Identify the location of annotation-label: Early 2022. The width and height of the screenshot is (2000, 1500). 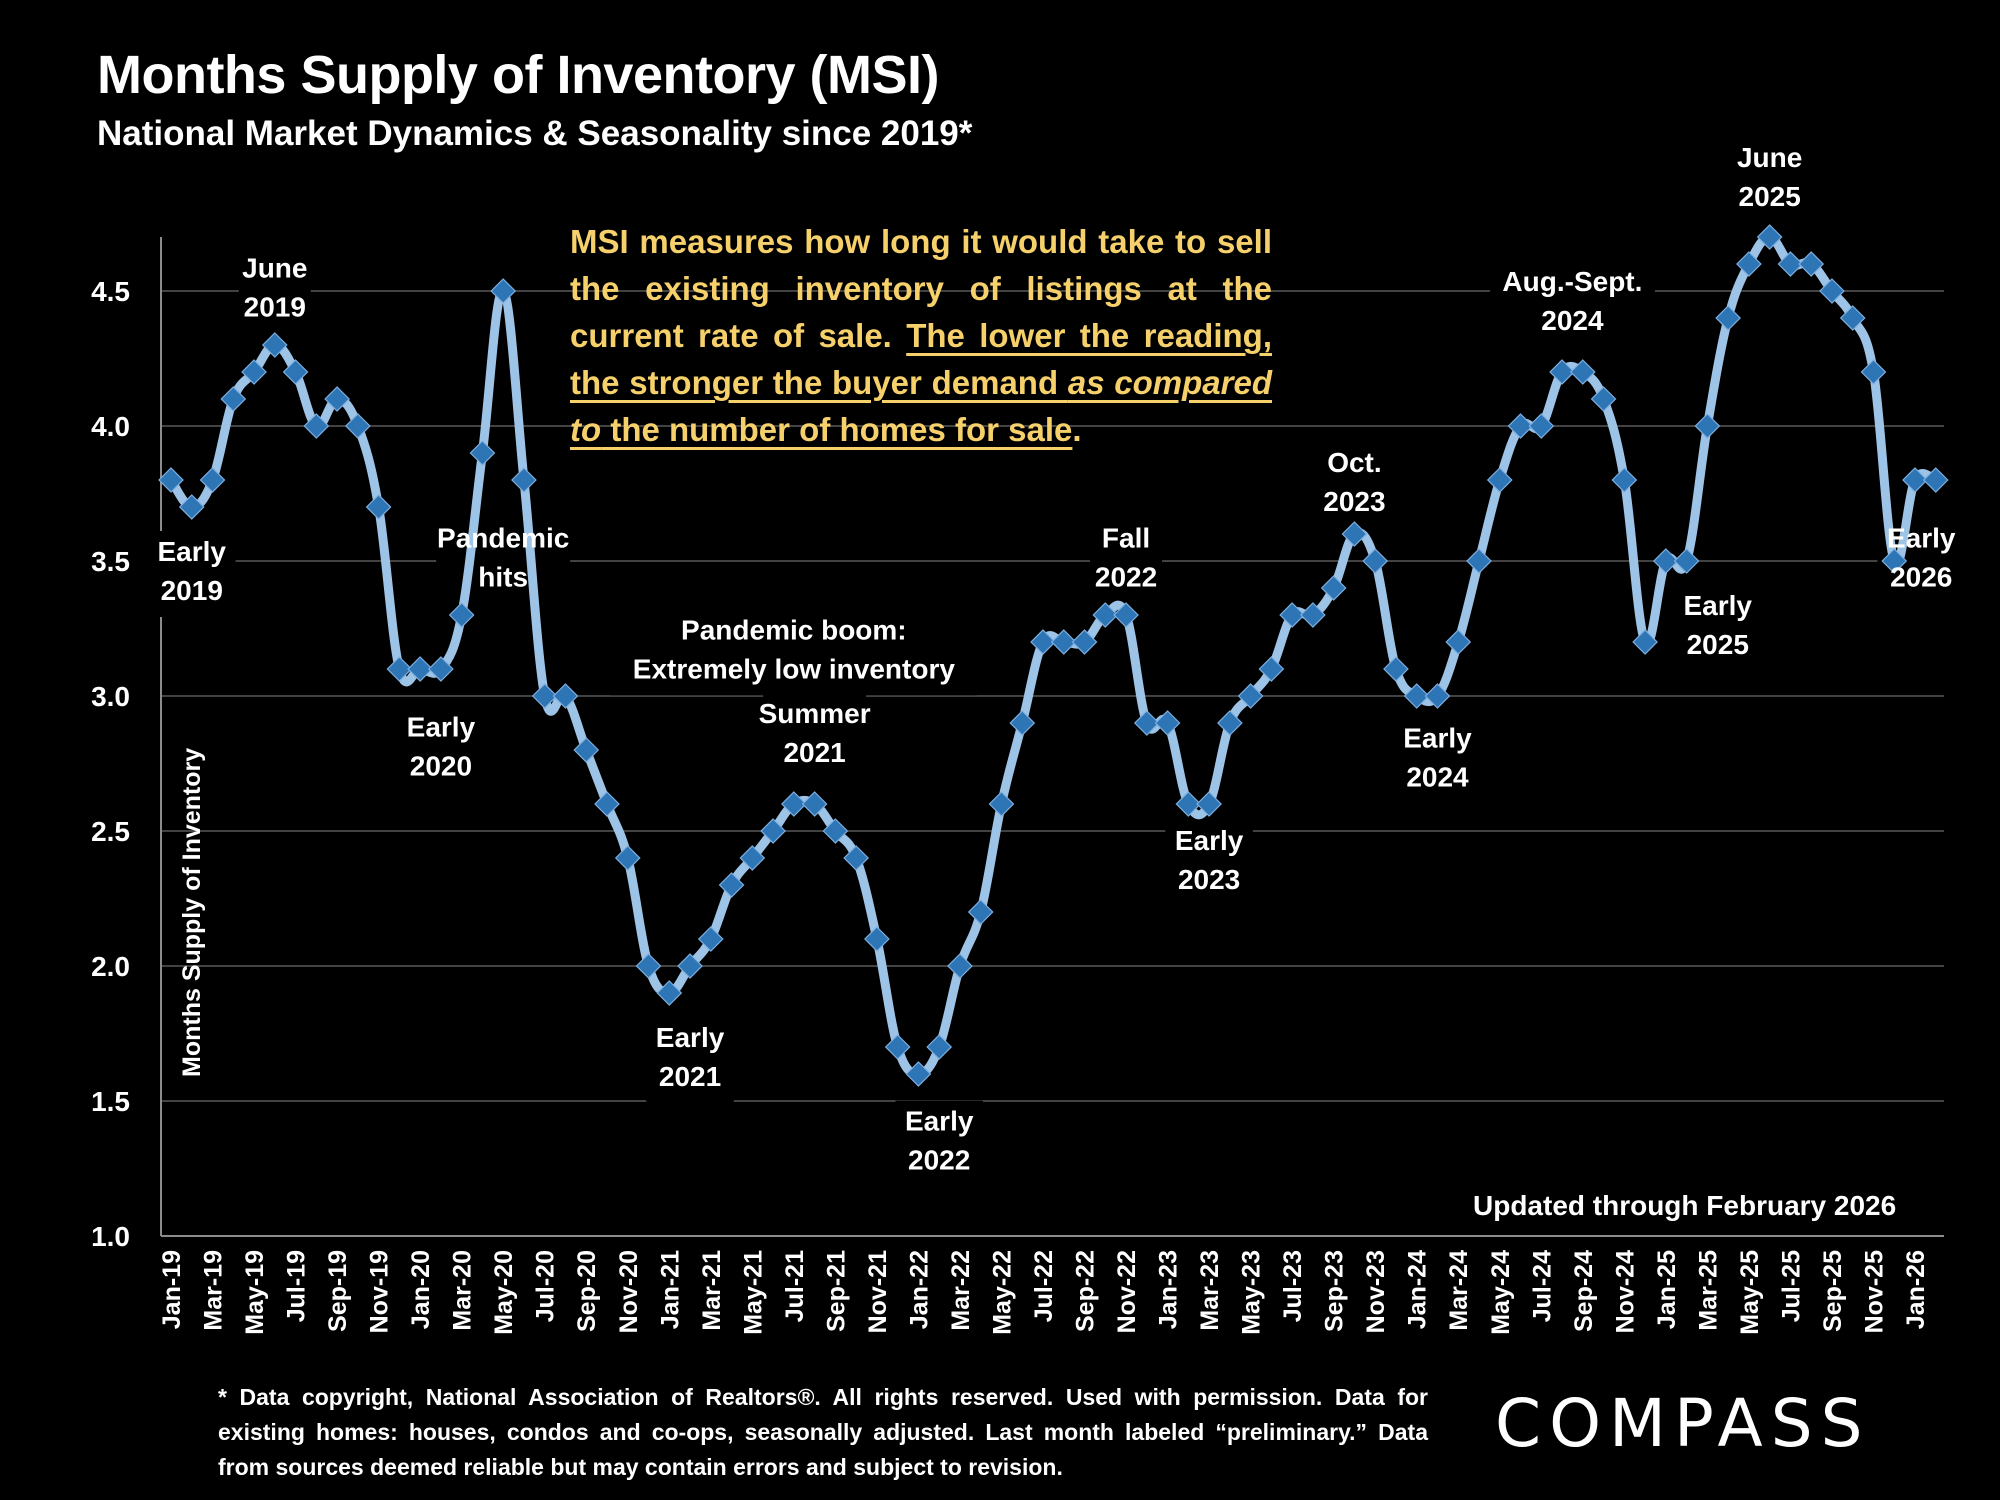
(939, 1141).